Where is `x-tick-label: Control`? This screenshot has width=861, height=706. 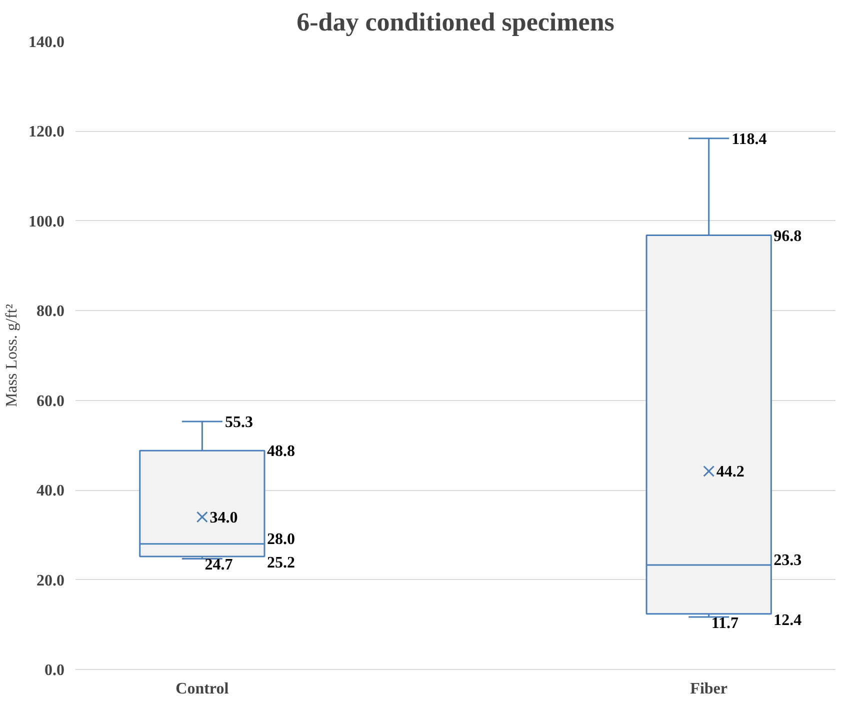 x-tick-label: Control is located at coordinates (203, 689).